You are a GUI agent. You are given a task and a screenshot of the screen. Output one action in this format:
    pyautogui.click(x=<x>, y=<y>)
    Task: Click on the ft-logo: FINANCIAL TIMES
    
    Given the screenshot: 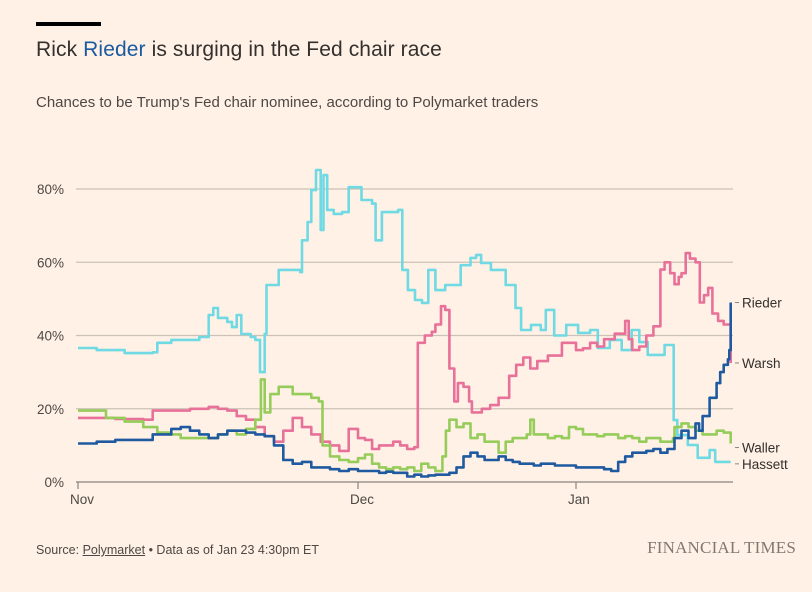 What is the action you would take?
    pyautogui.click(x=721, y=547)
    